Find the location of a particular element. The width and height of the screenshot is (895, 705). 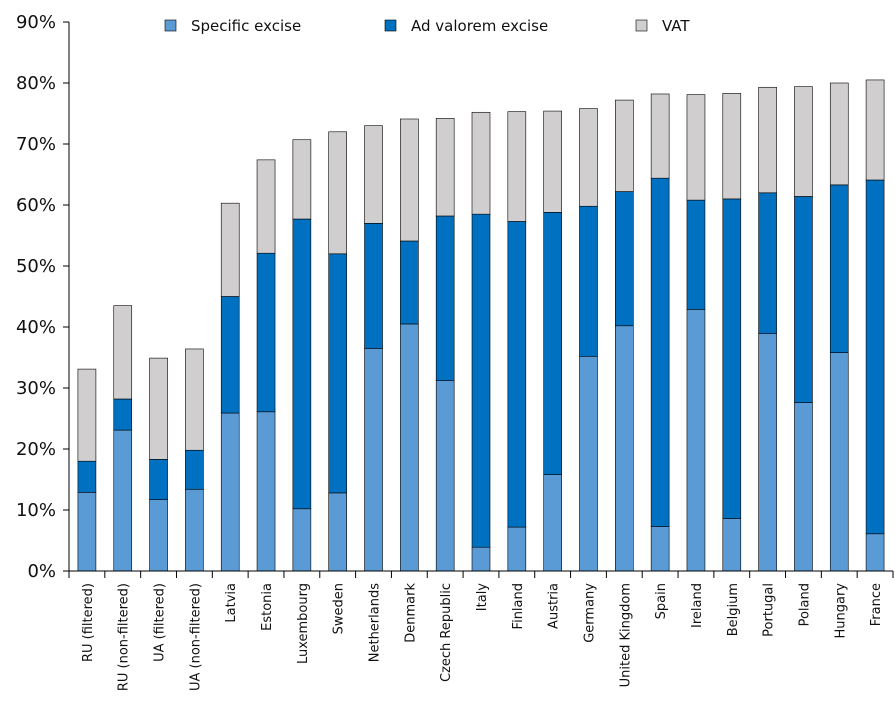

y-tick-label: 50% is located at coordinates (36, 266).